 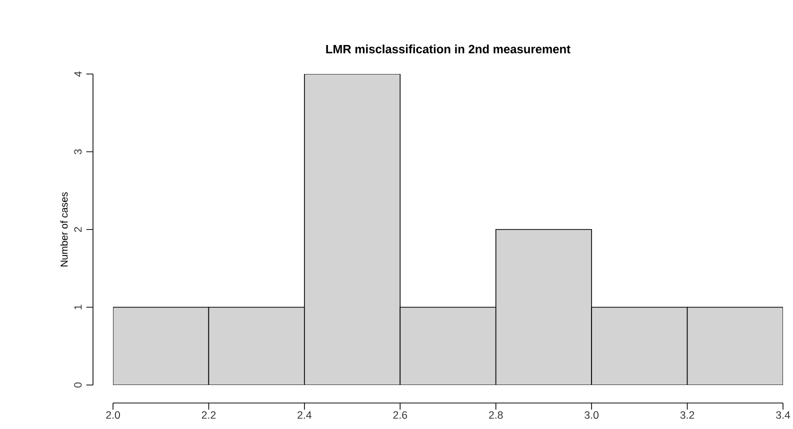 I want to click on y-tick-label: 1, so click(x=78, y=307).